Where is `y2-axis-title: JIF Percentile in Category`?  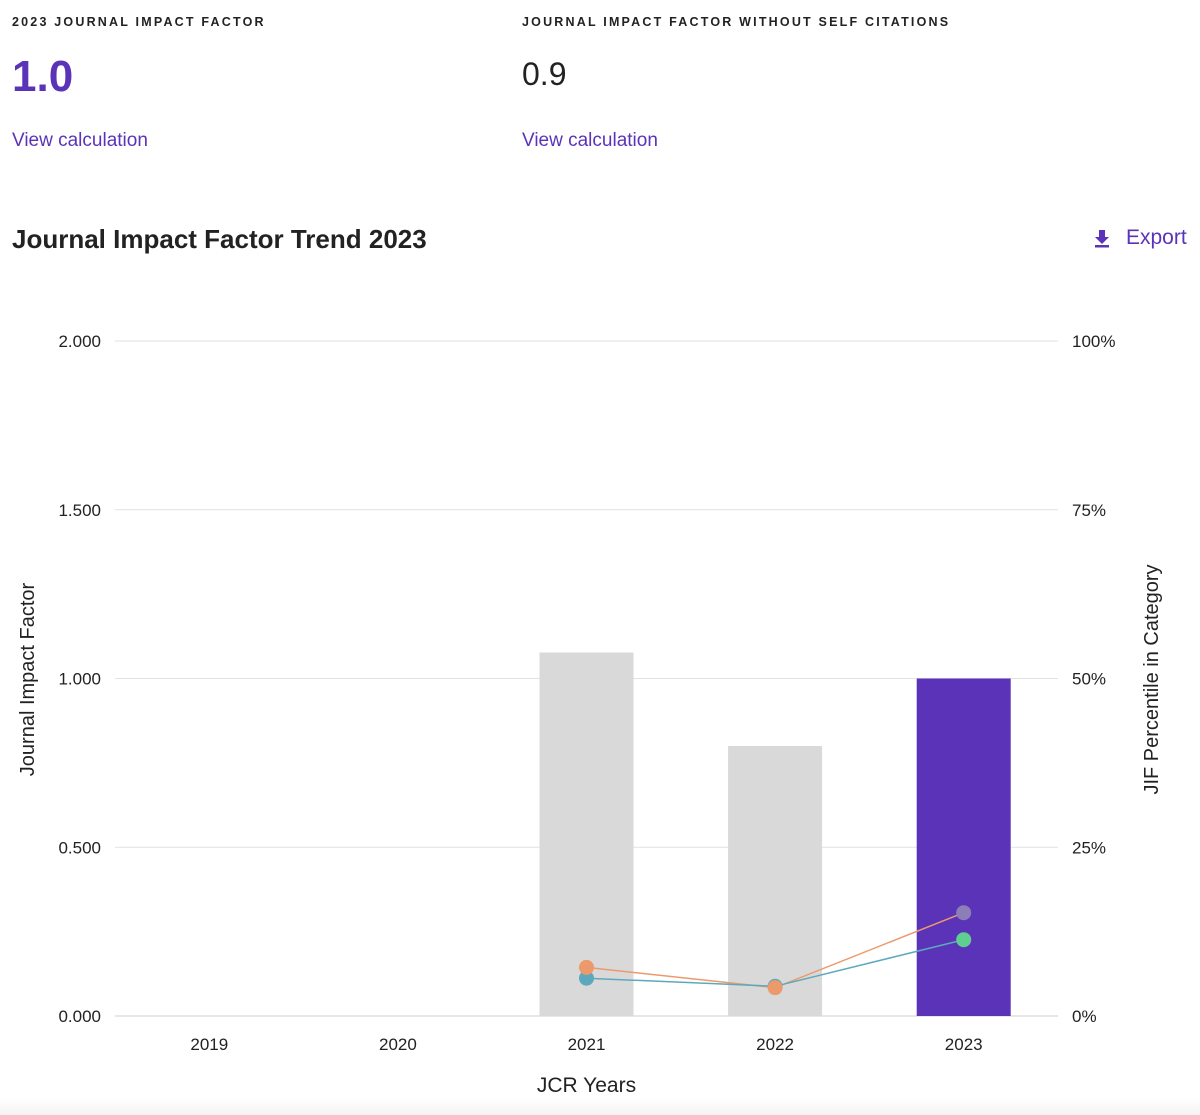 y2-axis-title: JIF Percentile in Category is located at coordinates (1152, 679).